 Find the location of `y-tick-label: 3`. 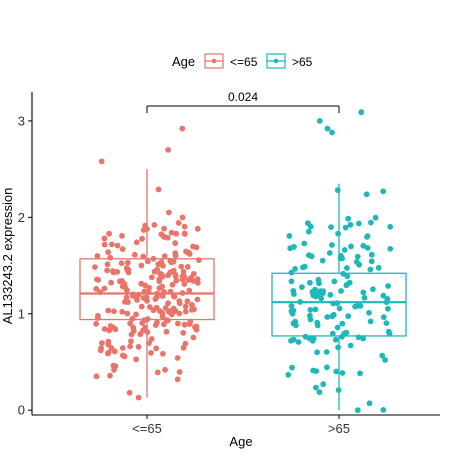

y-tick-label: 3 is located at coordinates (21, 120).